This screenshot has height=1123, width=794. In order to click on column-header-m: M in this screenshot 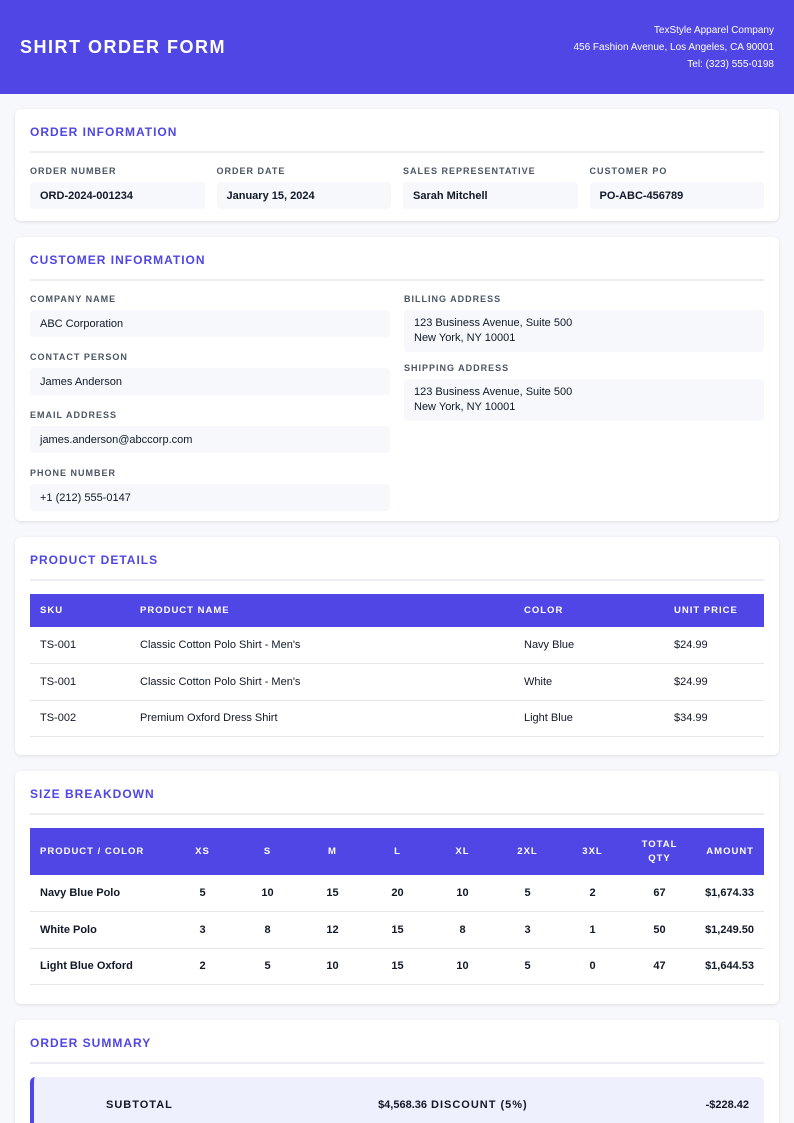, I will do `click(332, 851)`.